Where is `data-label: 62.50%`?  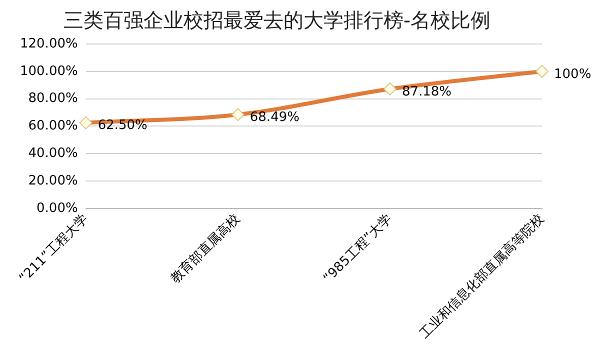 data-label: 62.50% is located at coordinates (123, 126).